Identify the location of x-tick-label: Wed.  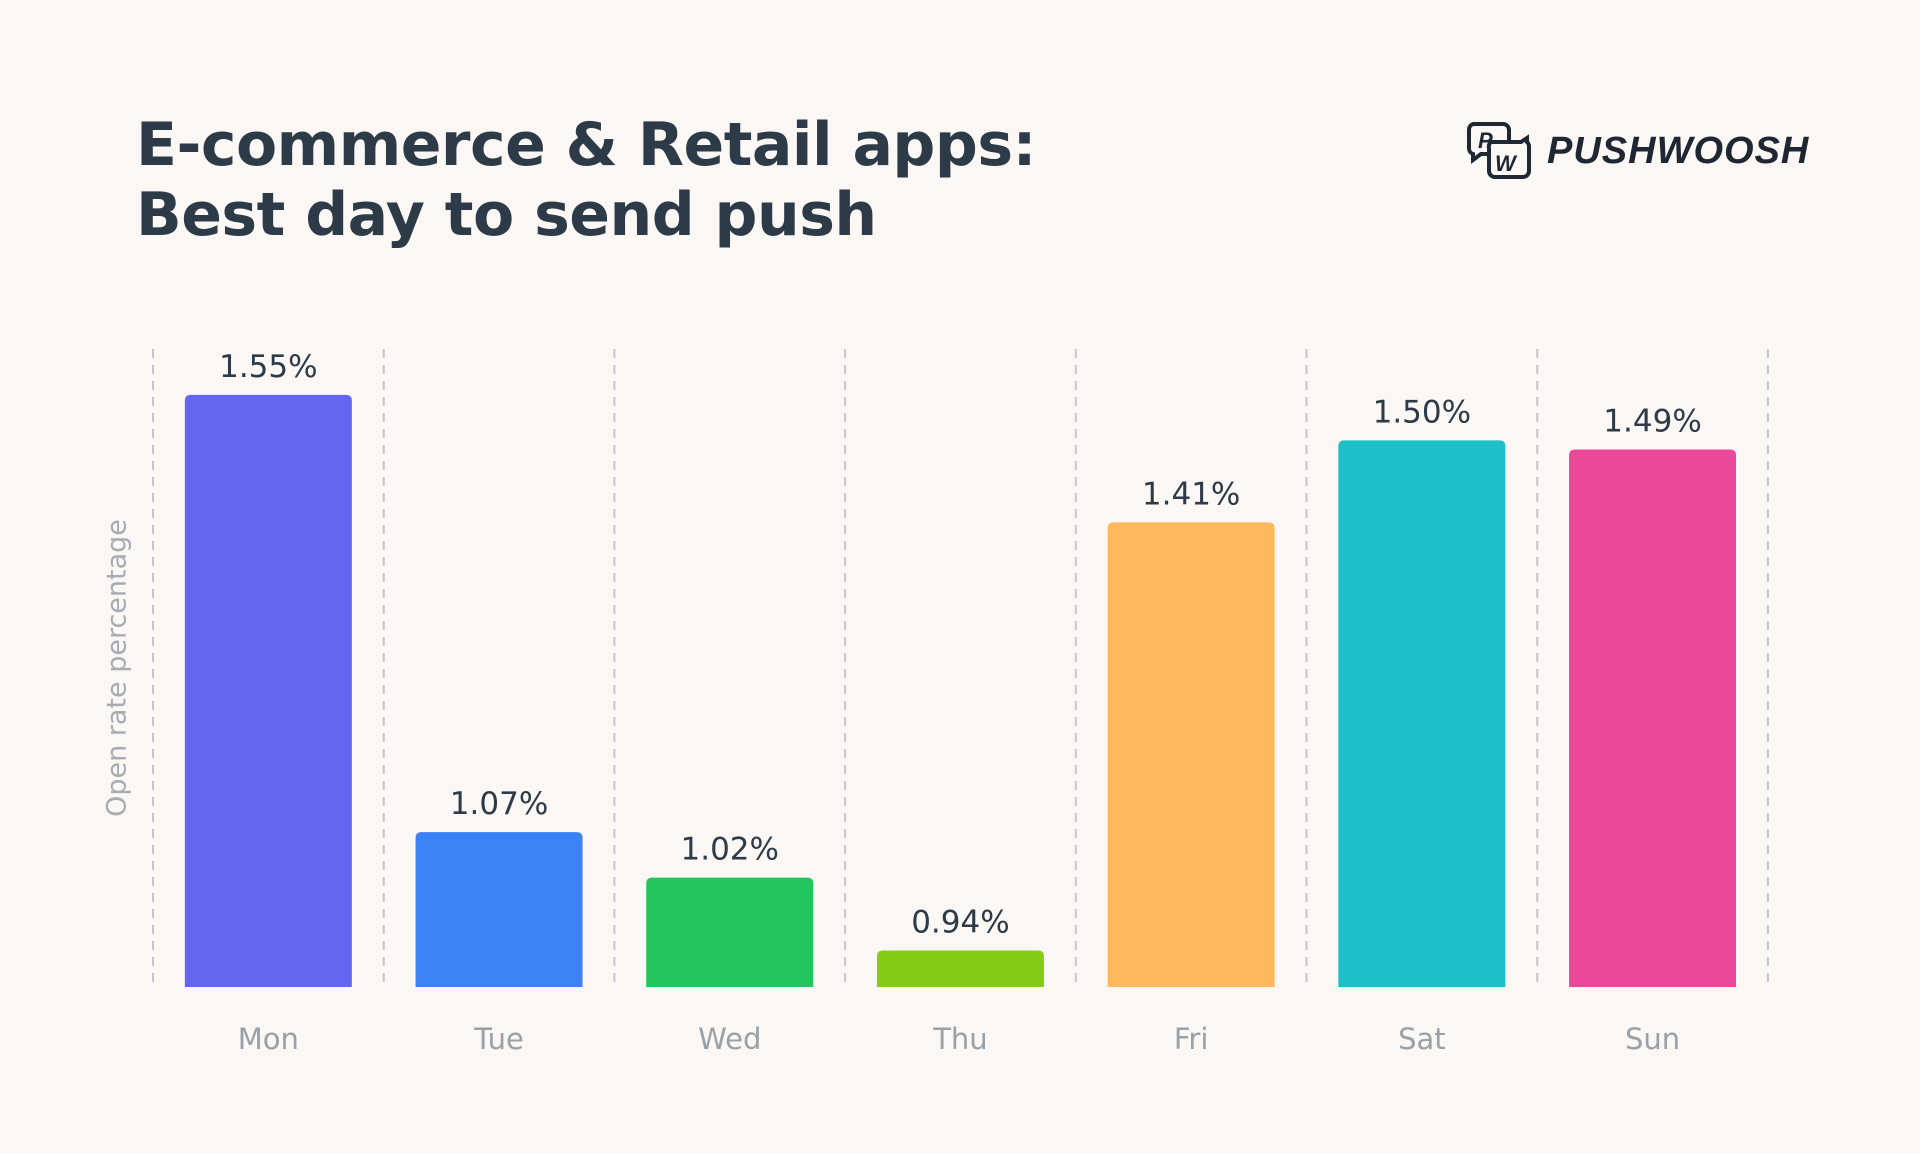
(729, 1039).